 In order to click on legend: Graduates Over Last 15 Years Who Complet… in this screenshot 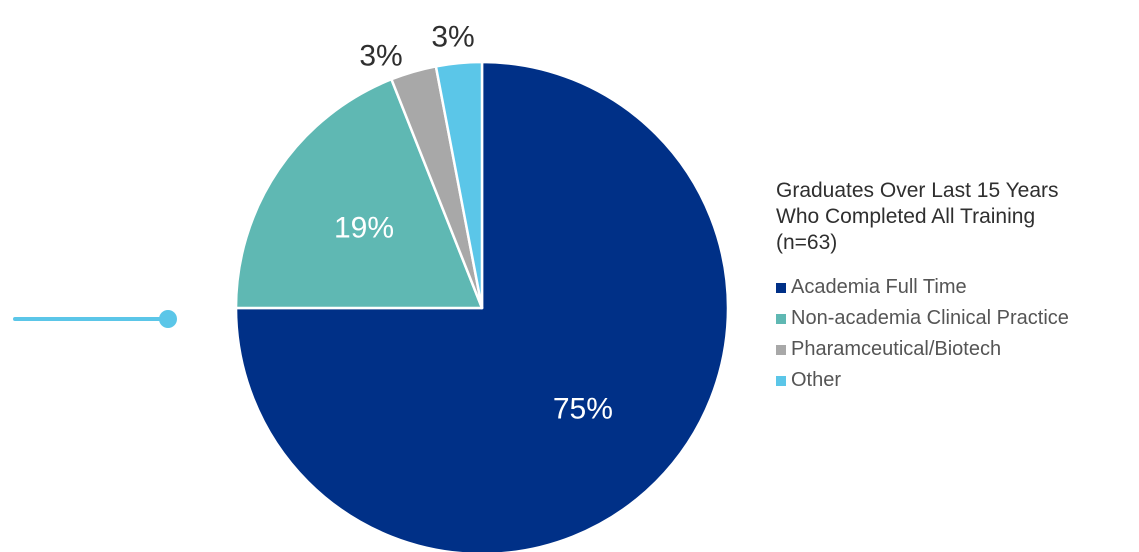, I will do `click(956, 287)`.